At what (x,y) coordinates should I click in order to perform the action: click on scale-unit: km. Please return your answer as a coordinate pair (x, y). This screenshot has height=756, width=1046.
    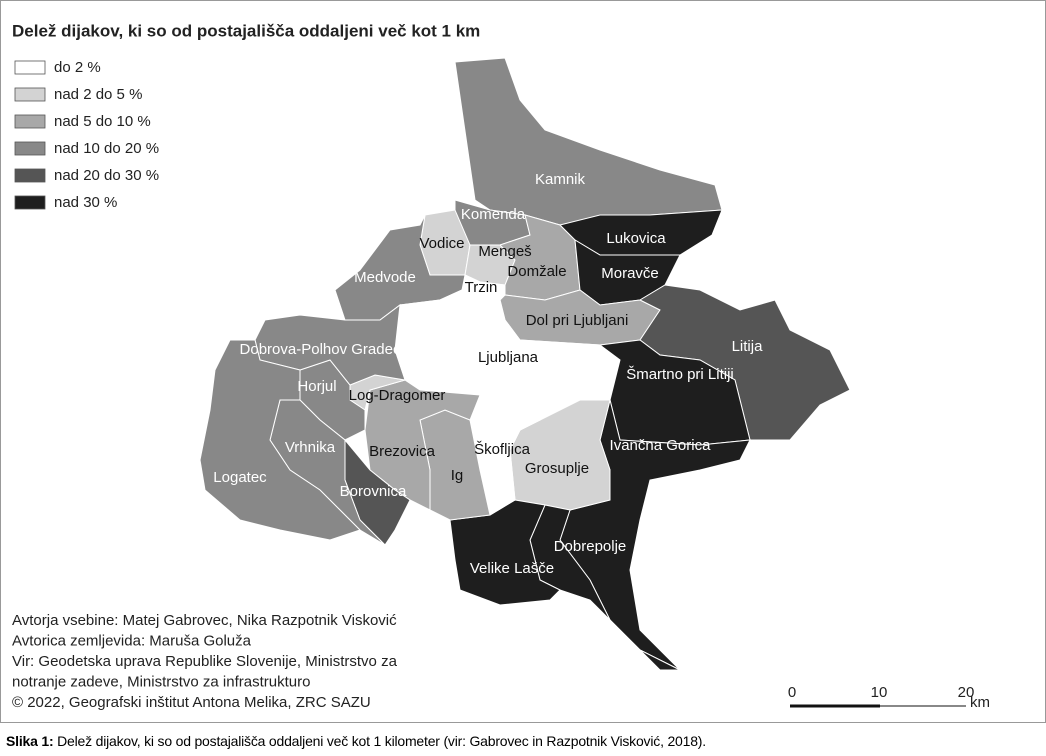
    Looking at the image, I should click on (980, 702).